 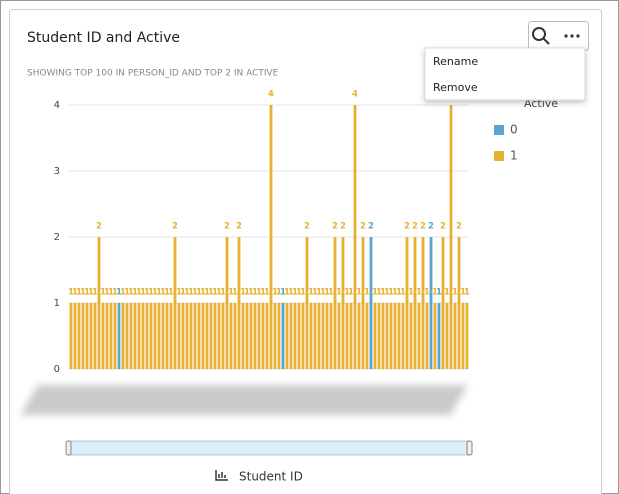 What do you see at coordinates (455, 87) in the screenshot?
I see `menu-item: Remove` at bounding box center [455, 87].